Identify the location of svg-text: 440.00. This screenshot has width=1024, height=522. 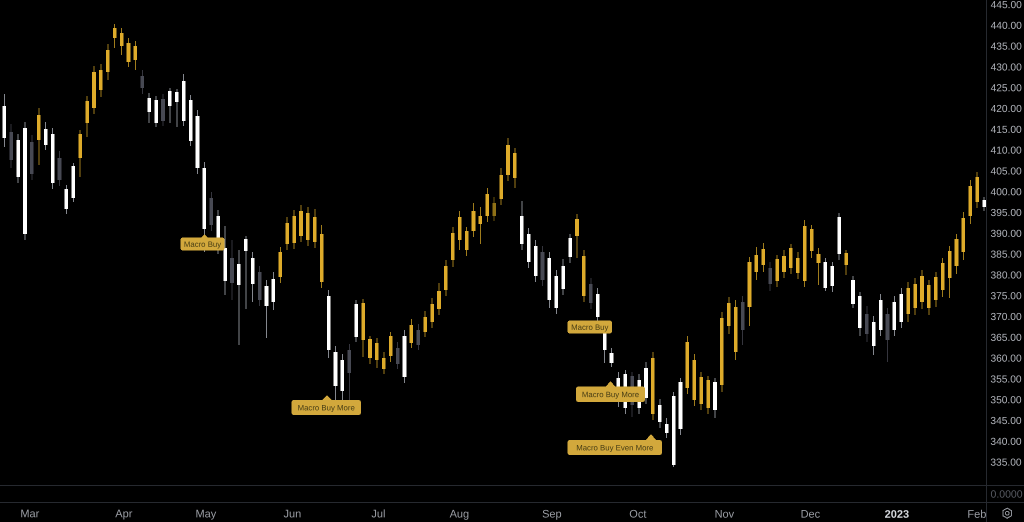
(1006, 26).